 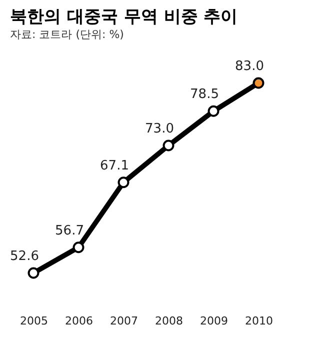 What do you see at coordinates (204, 94) in the screenshot?
I see `data-label: 78.5` at bounding box center [204, 94].